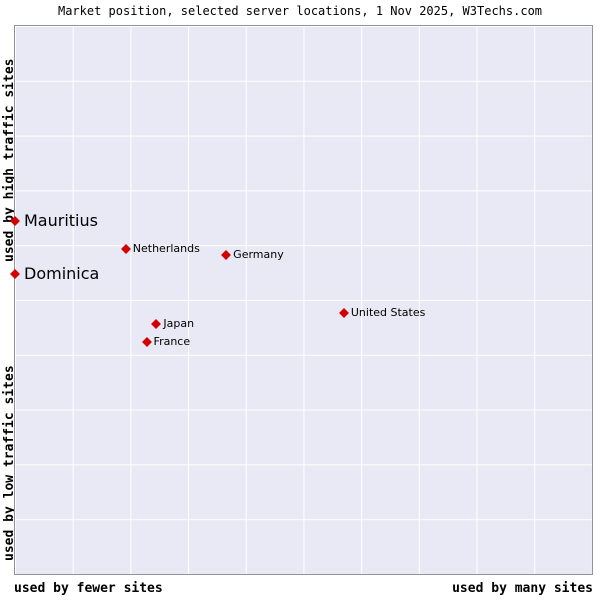 Image resolution: width=600 pixels, height=600 pixels. What do you see at coordinates (522, 588) in the screenshot?
I see `x-axis-label-many-sites: used by many sites` at bounding box center [522, 588].